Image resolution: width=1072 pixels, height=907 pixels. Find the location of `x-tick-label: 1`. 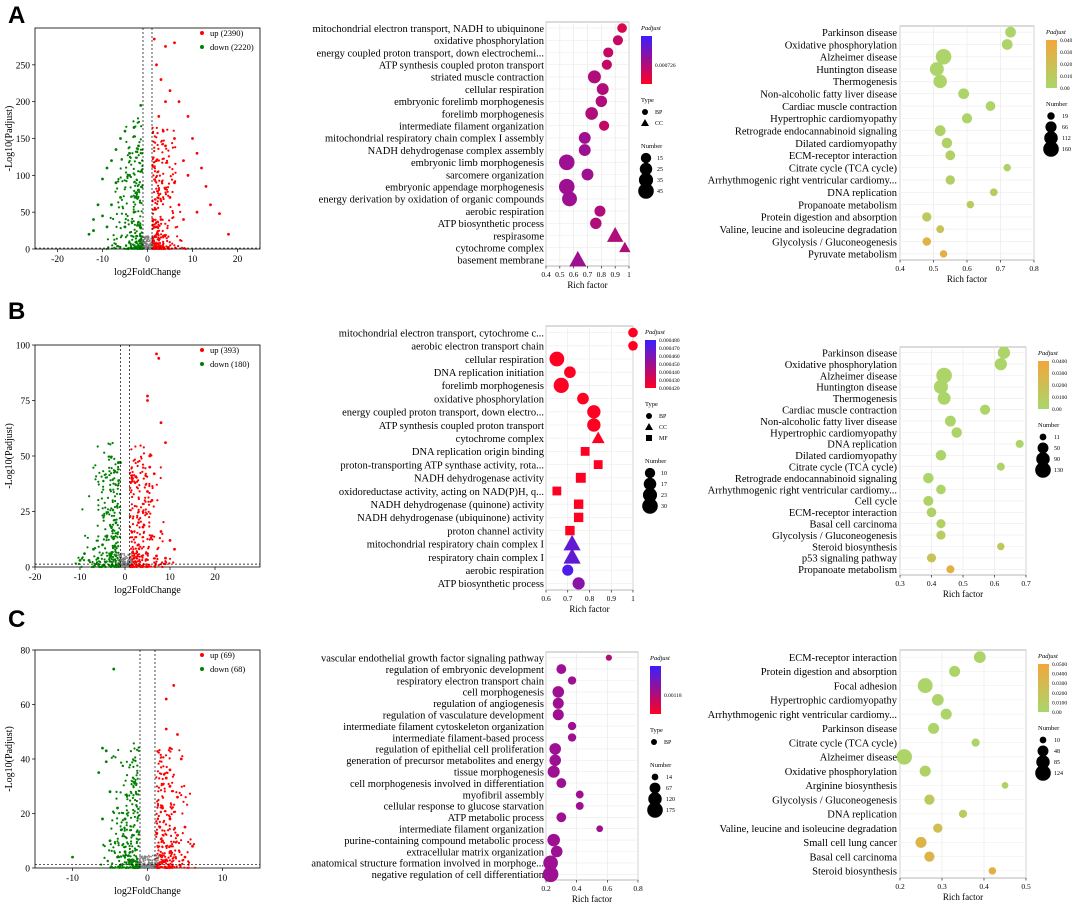

x-tick-label: 1 is located at coordinates (633, 598).